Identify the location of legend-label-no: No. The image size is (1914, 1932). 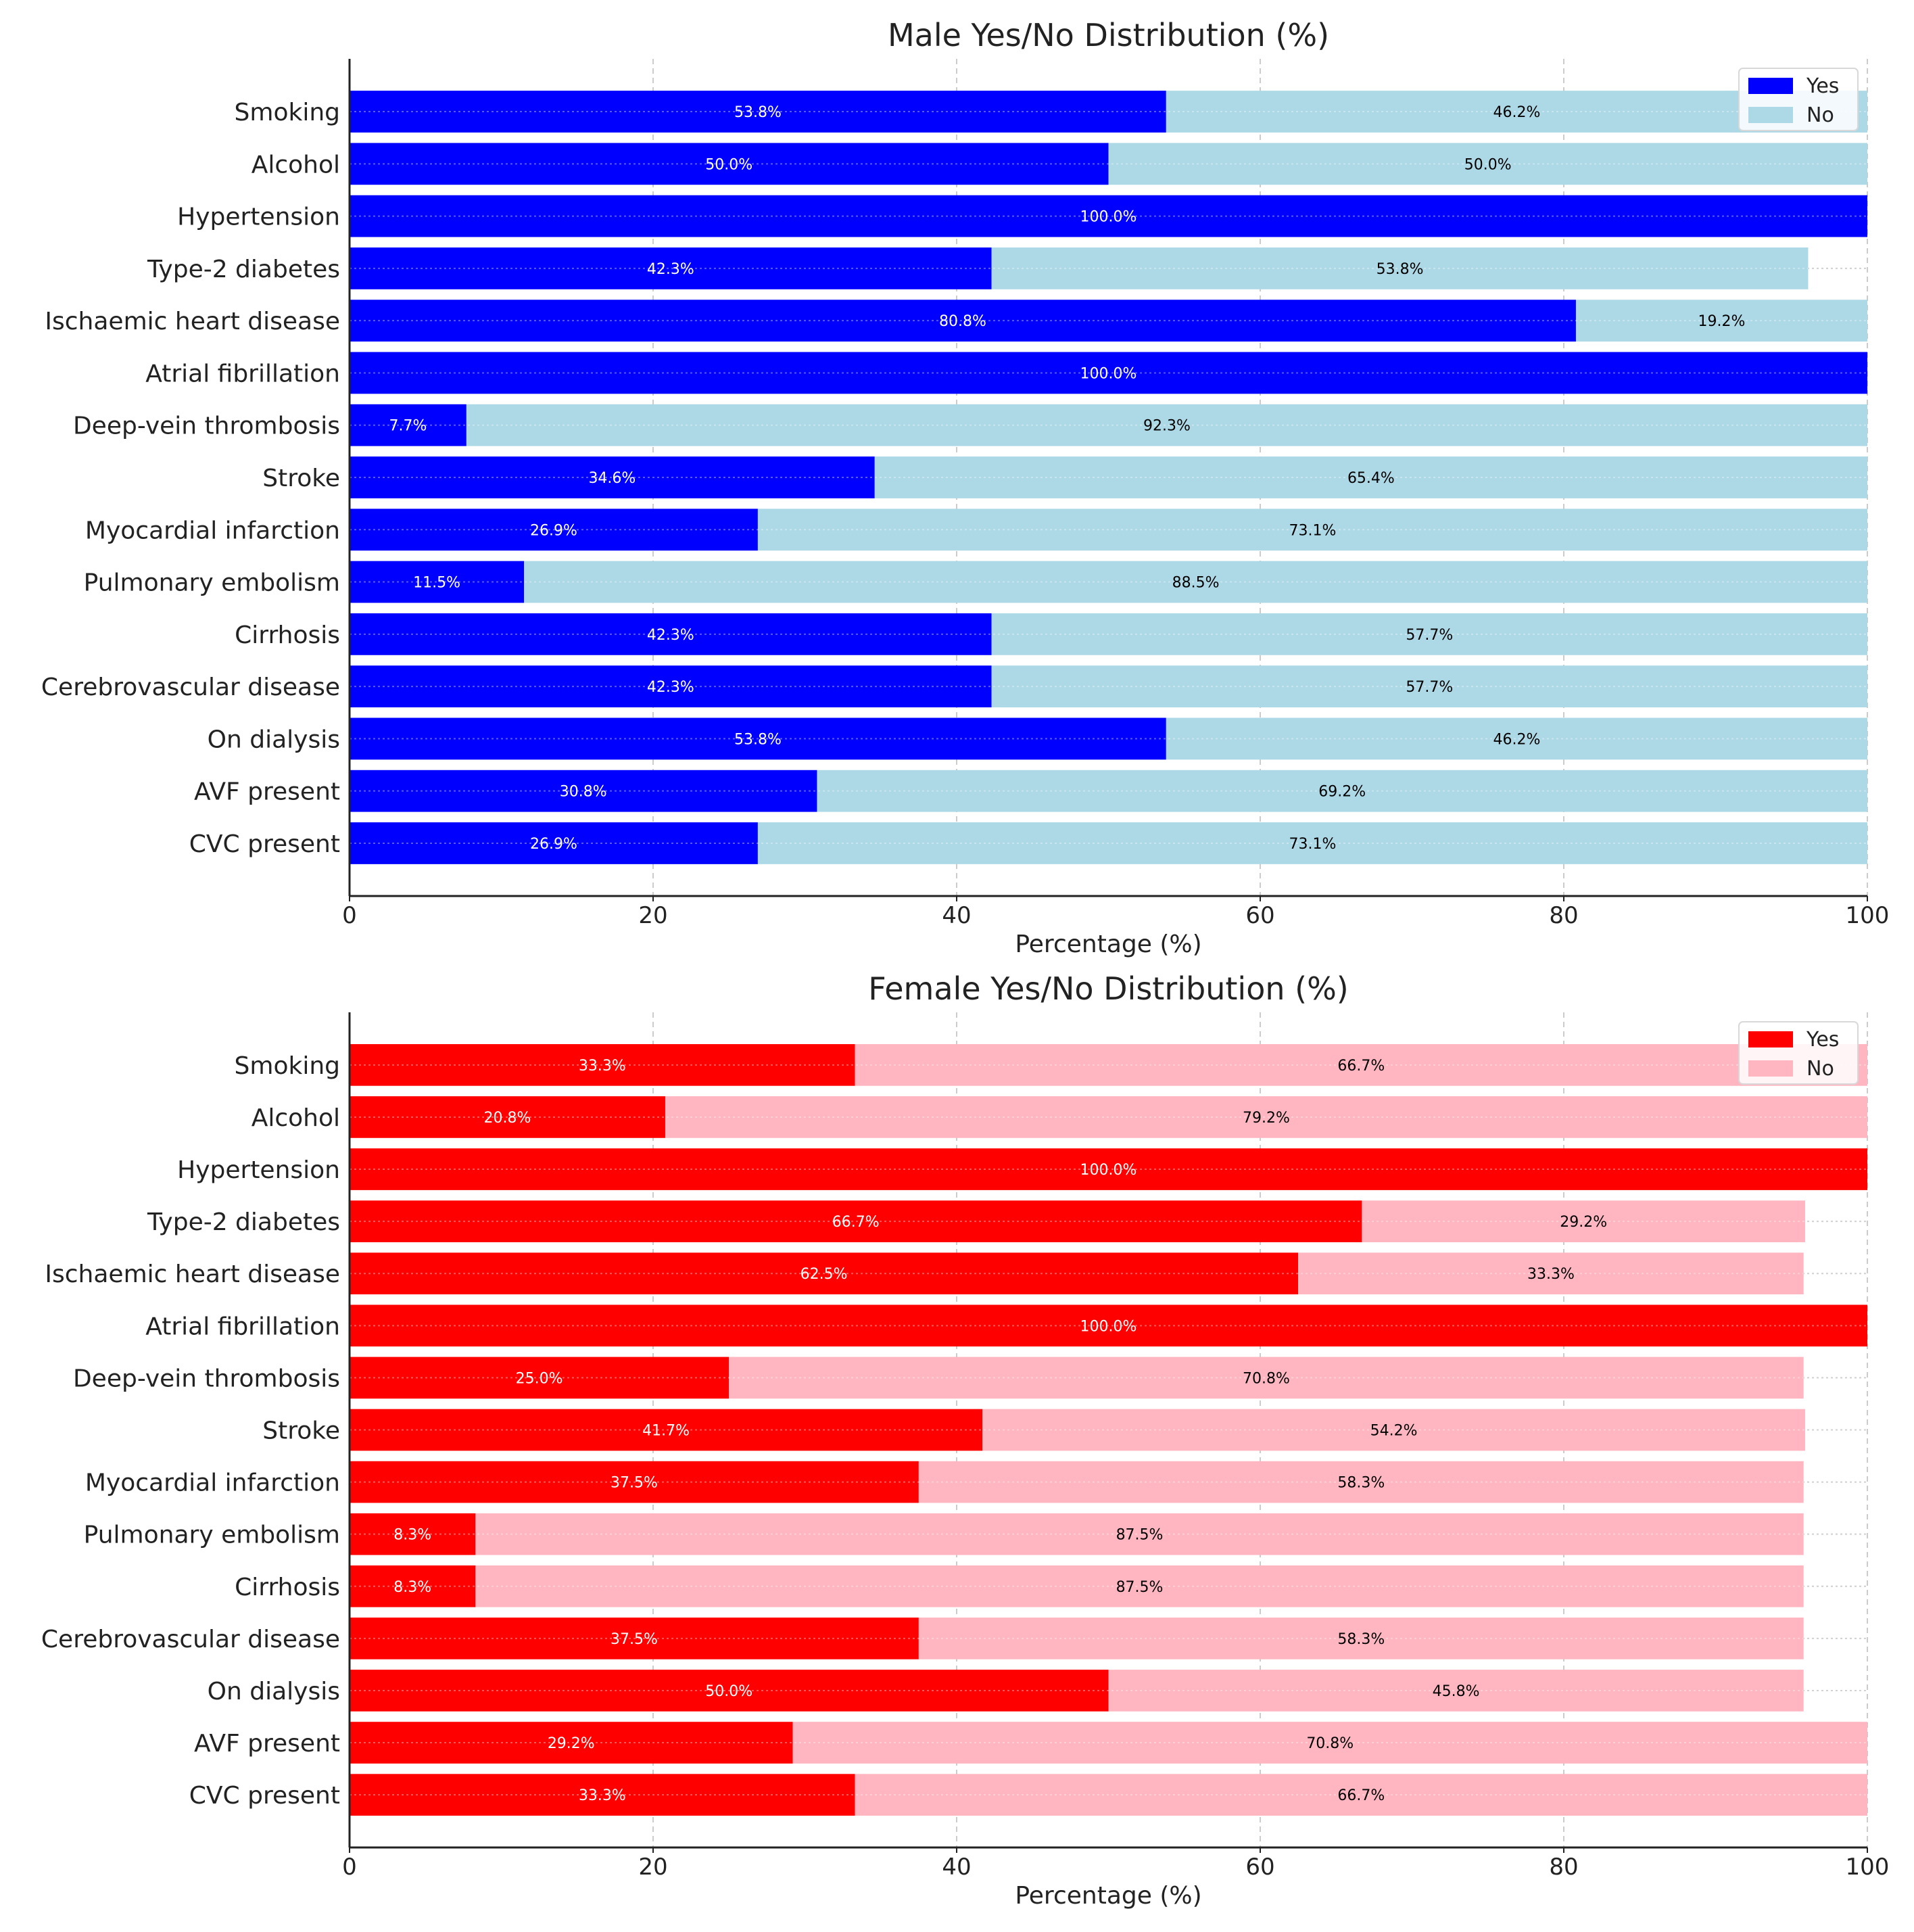
(1820, 1069).